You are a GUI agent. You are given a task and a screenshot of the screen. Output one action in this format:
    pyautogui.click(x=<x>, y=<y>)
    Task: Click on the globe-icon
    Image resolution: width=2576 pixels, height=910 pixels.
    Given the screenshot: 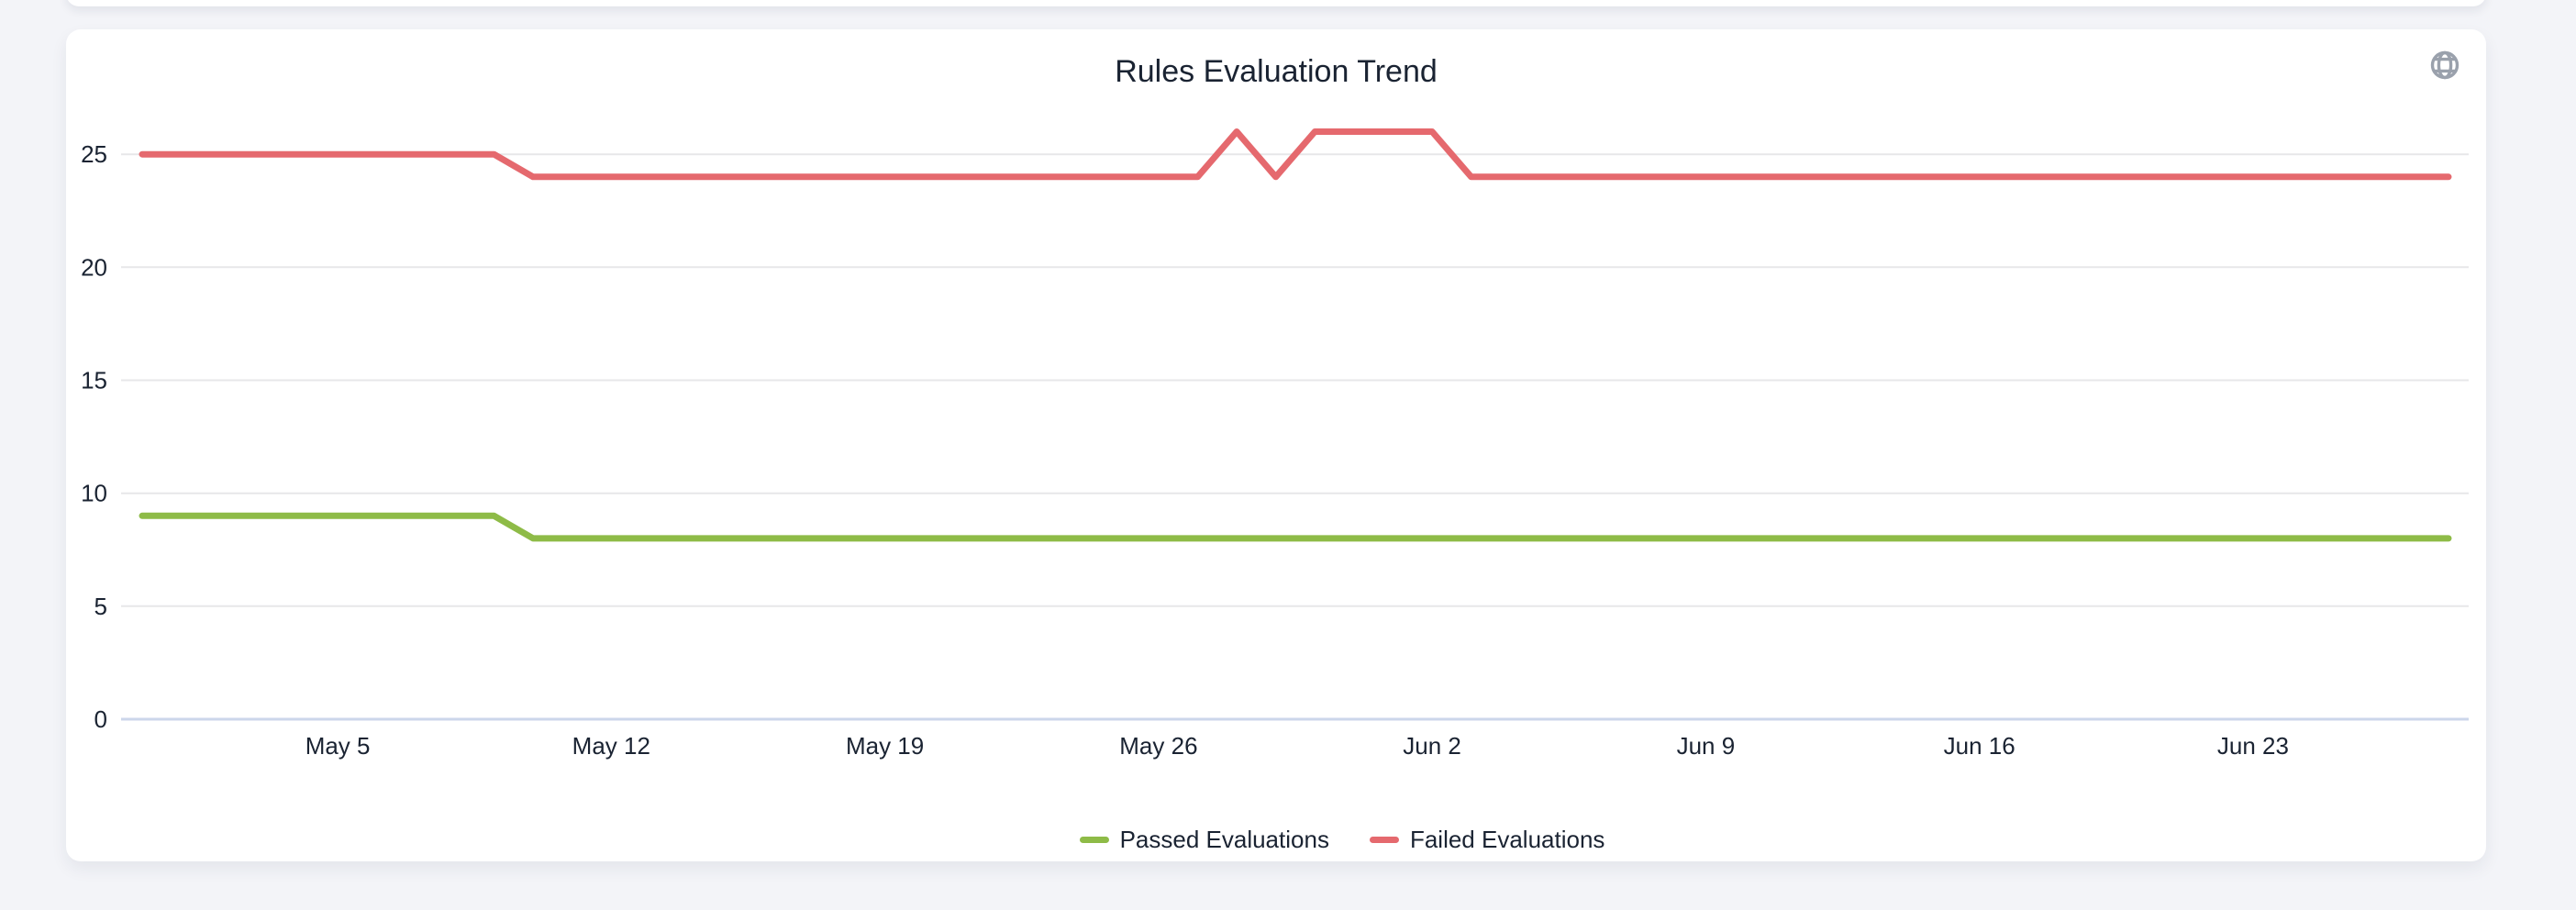 What is the action you would take?
    pyautogui.click(x=2444, y=65)
    